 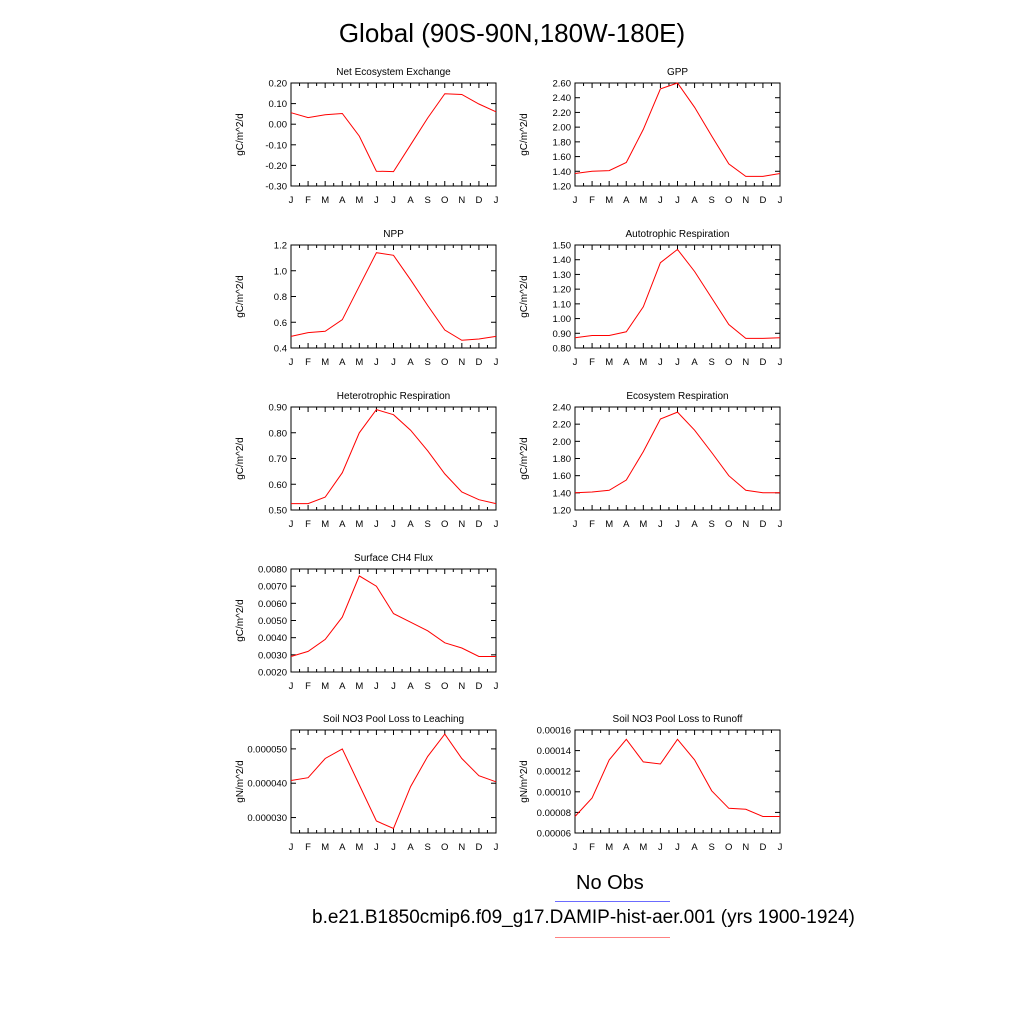 What do you see at coordinates (240, 781) in the screenshot?
I see `y-axis-label: gN/m^2/d` at bounding box center [240, 781].